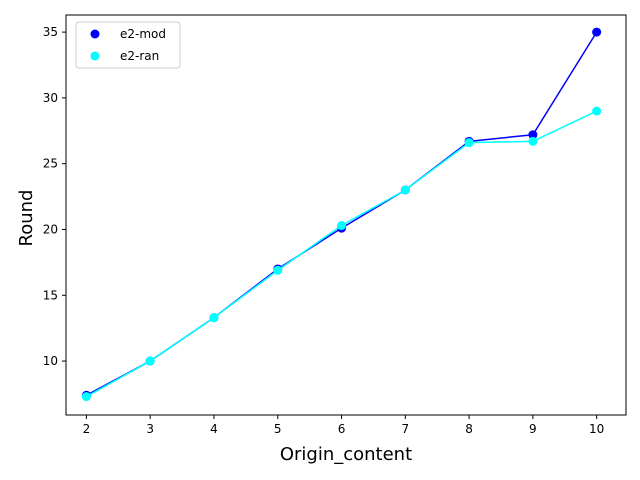  I want to click on x-tick-label: 8, so click(469, 429).